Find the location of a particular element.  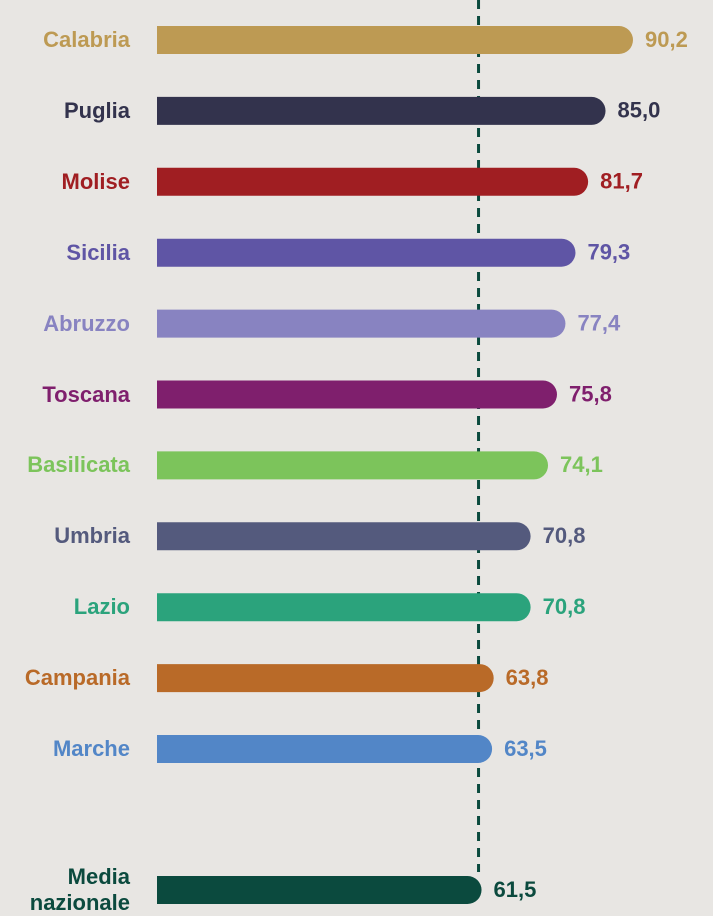

value-label: 79,3 is located at coordinates (608, 252).